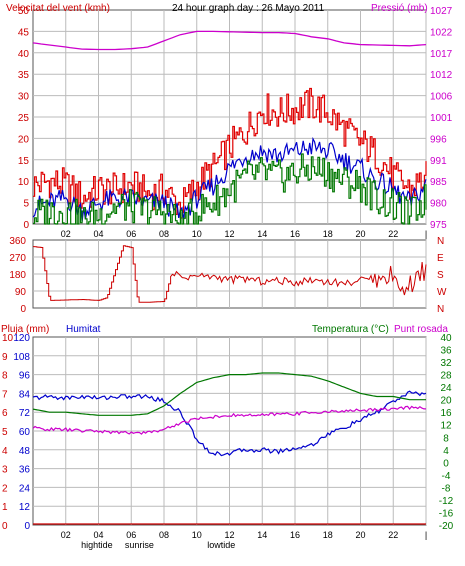  Describe the element at coordinates (446, 426) in the screenshot. I see `temperature-y-tick: 12` at that location.